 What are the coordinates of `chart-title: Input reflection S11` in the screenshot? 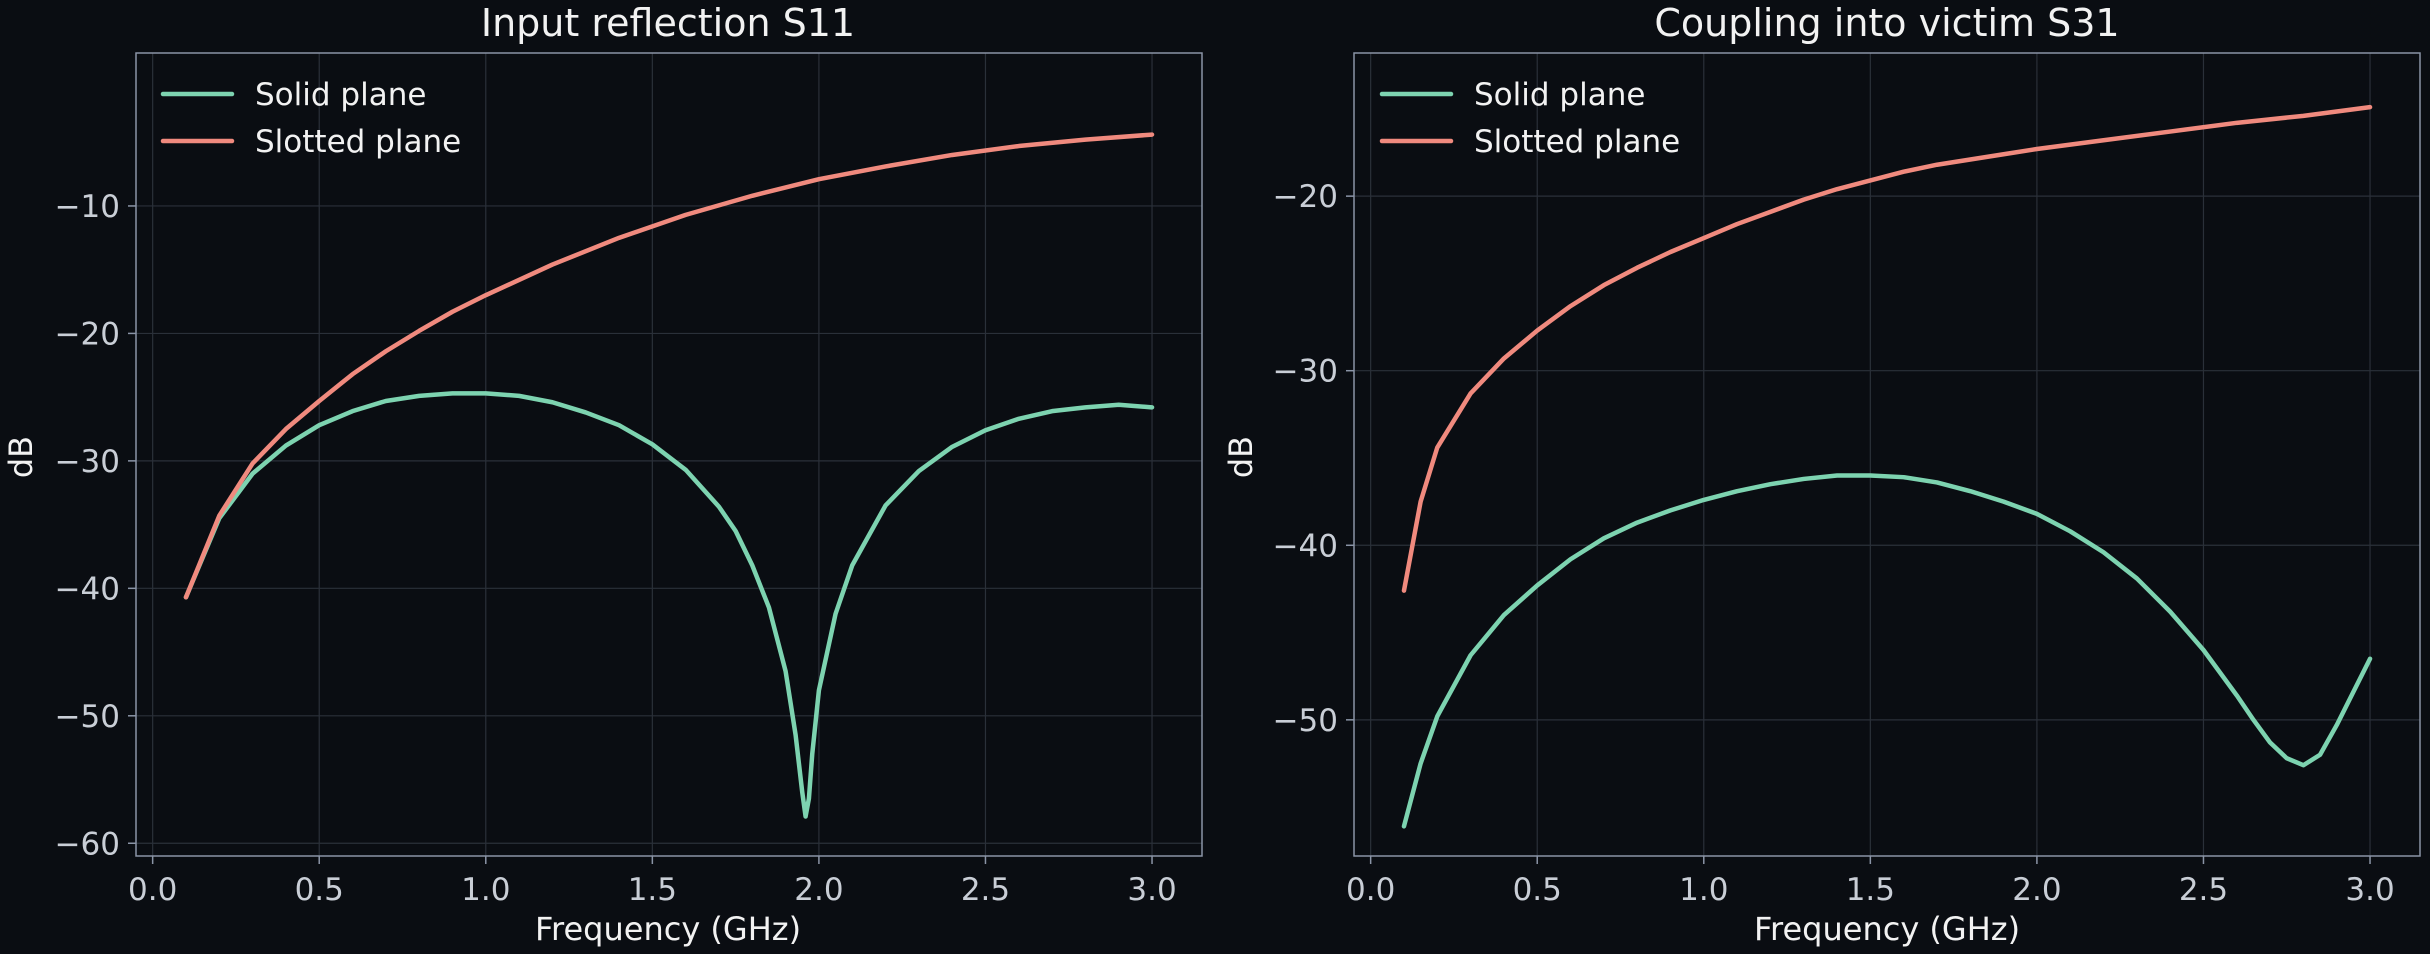 It's located at (668, 23).